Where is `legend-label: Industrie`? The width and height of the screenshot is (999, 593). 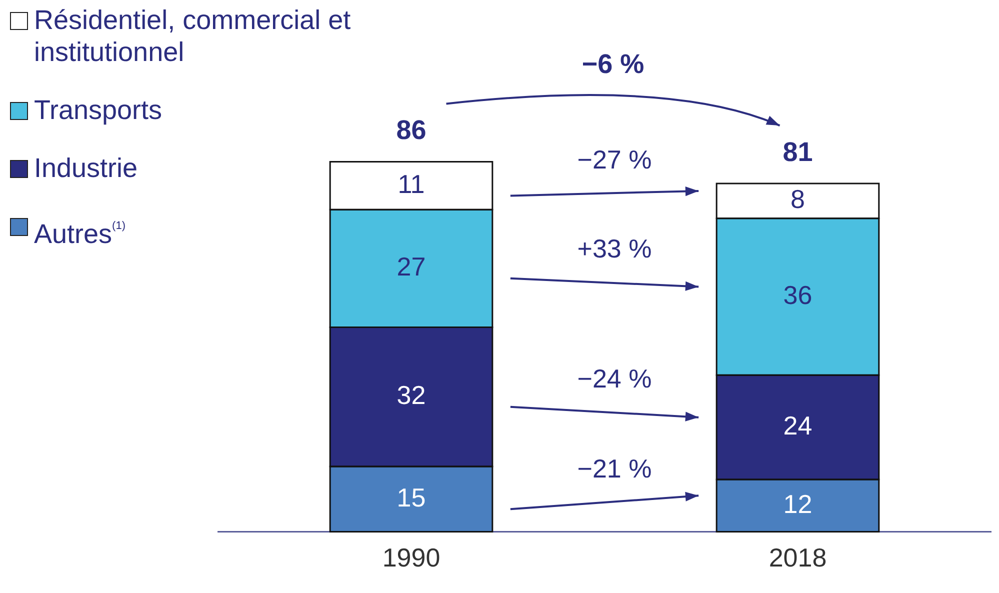 legend-label: Industrie is located at coordinates (86, 168).